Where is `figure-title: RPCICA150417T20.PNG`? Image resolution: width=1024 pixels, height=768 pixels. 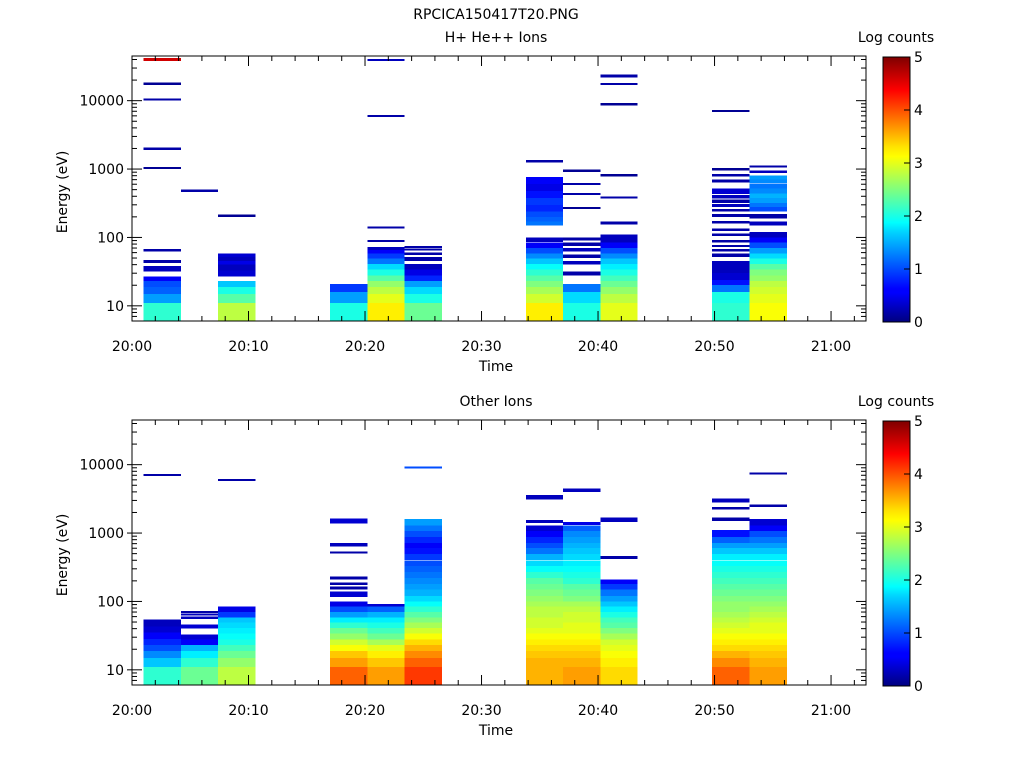
figure-title: RPCICA150417T20.PNG is located at coordinates (495, 15).